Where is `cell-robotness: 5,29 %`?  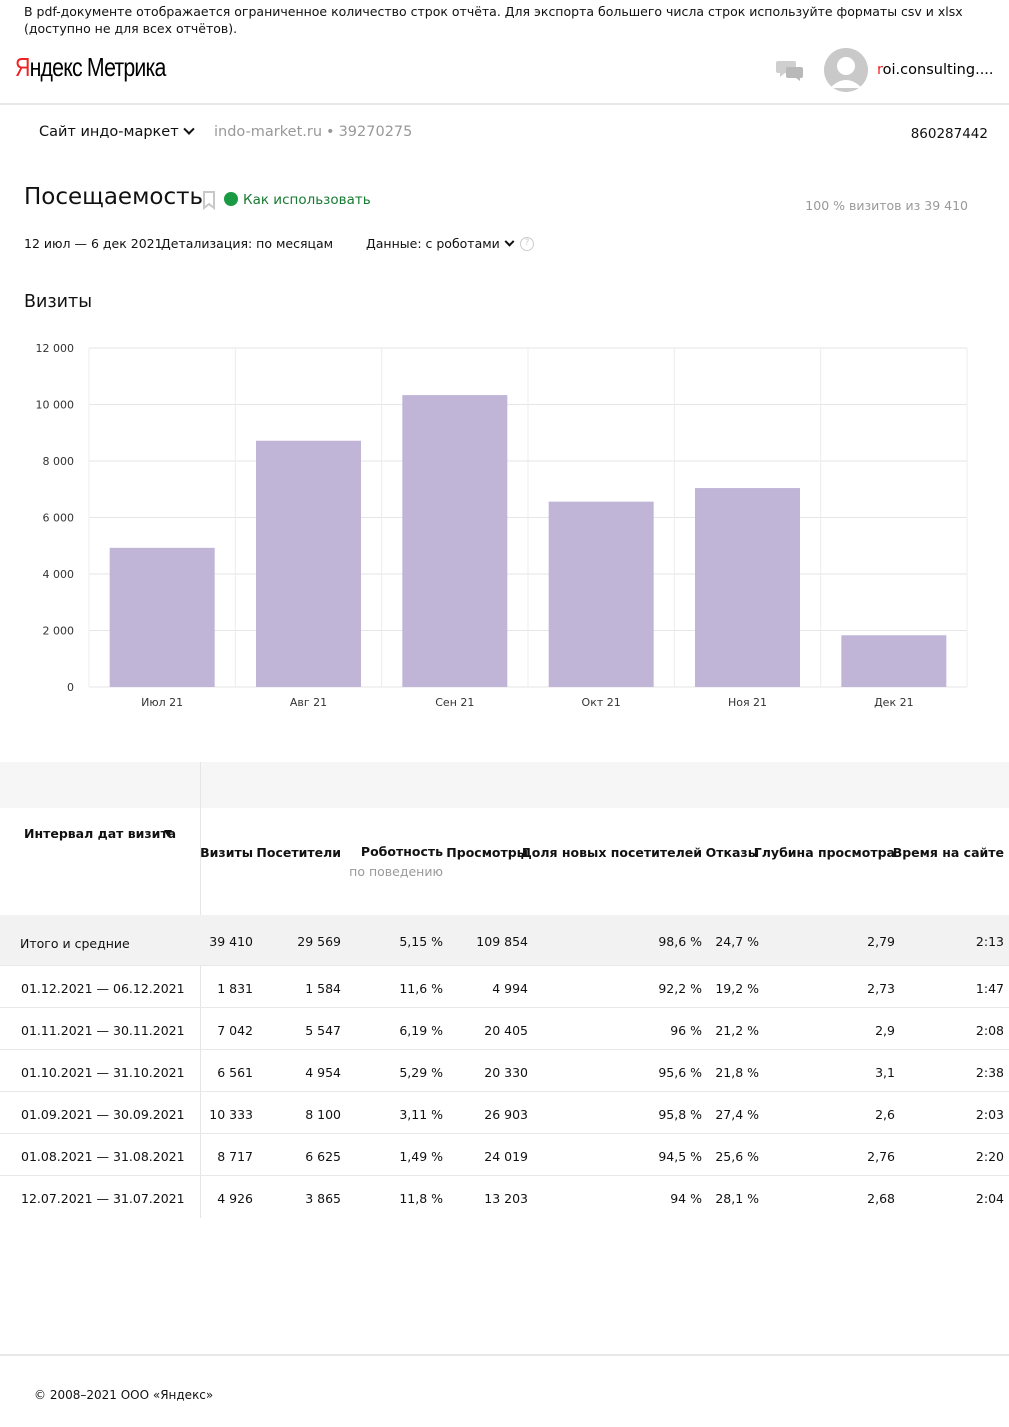
cell-robotness: 5,29 % is located at coordinates (421, 1072).